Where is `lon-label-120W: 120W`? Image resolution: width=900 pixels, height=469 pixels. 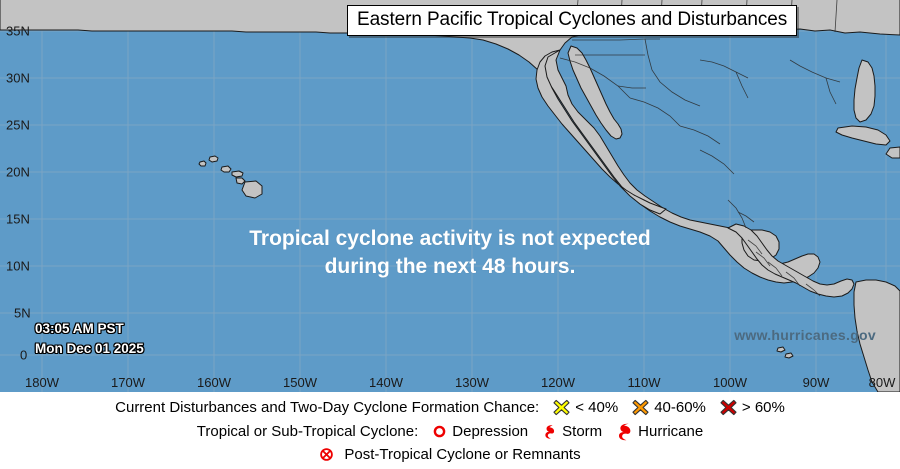 lon-label-120W: 120W is located at coordinates (558, 382).